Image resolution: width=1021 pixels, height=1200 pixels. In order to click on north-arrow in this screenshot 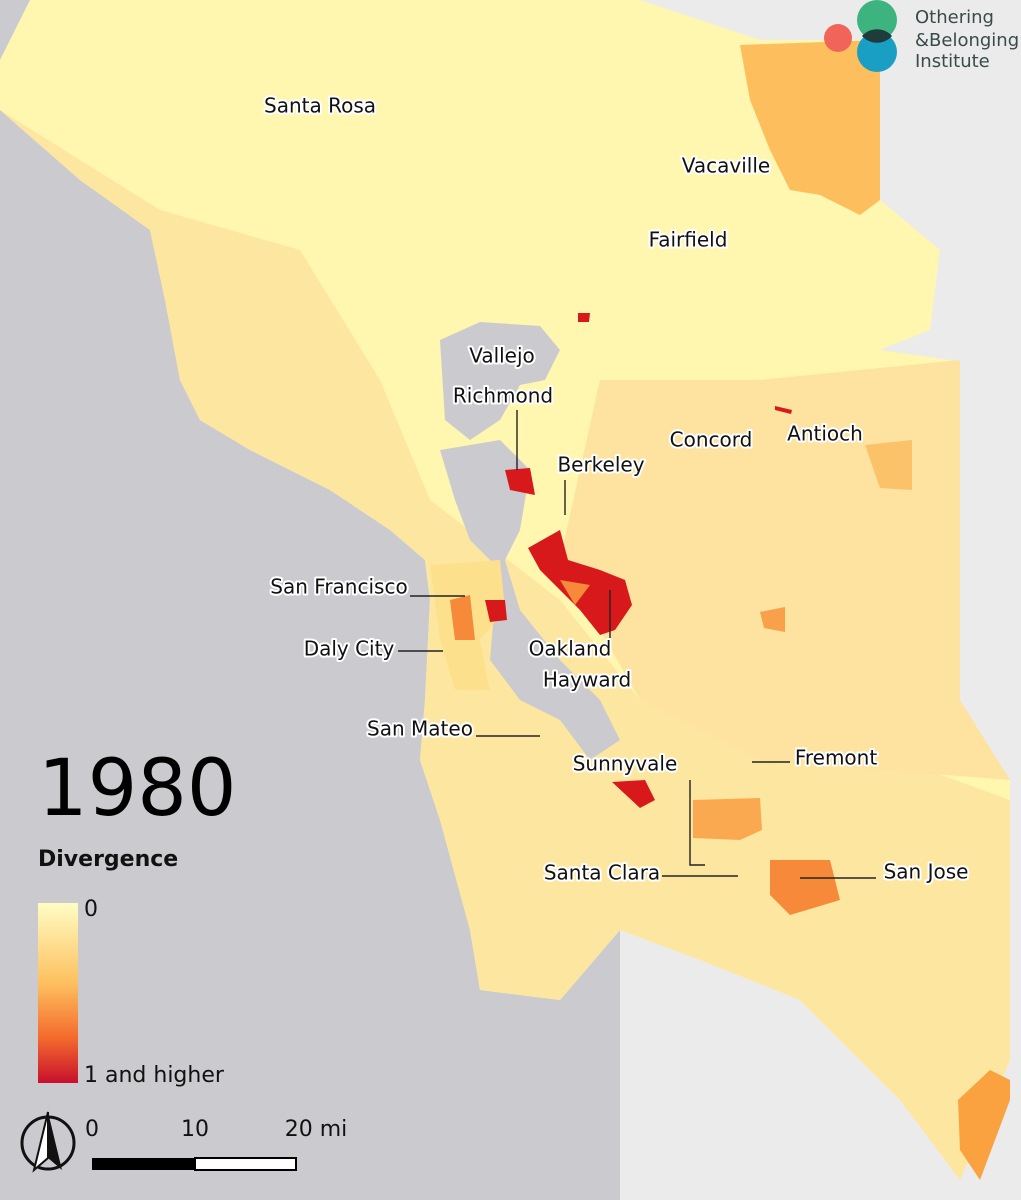, I will do `click(48, 1142)`.